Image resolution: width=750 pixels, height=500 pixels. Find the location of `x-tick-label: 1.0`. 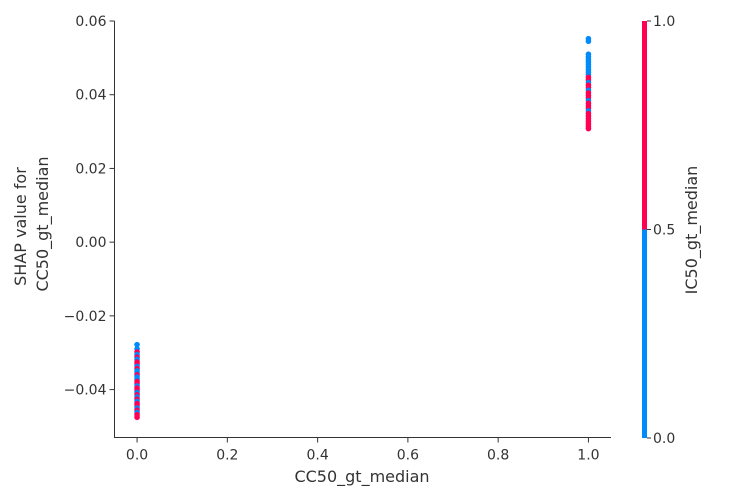

x-tick-label: 1.0 is located at coordinates (588, 456).